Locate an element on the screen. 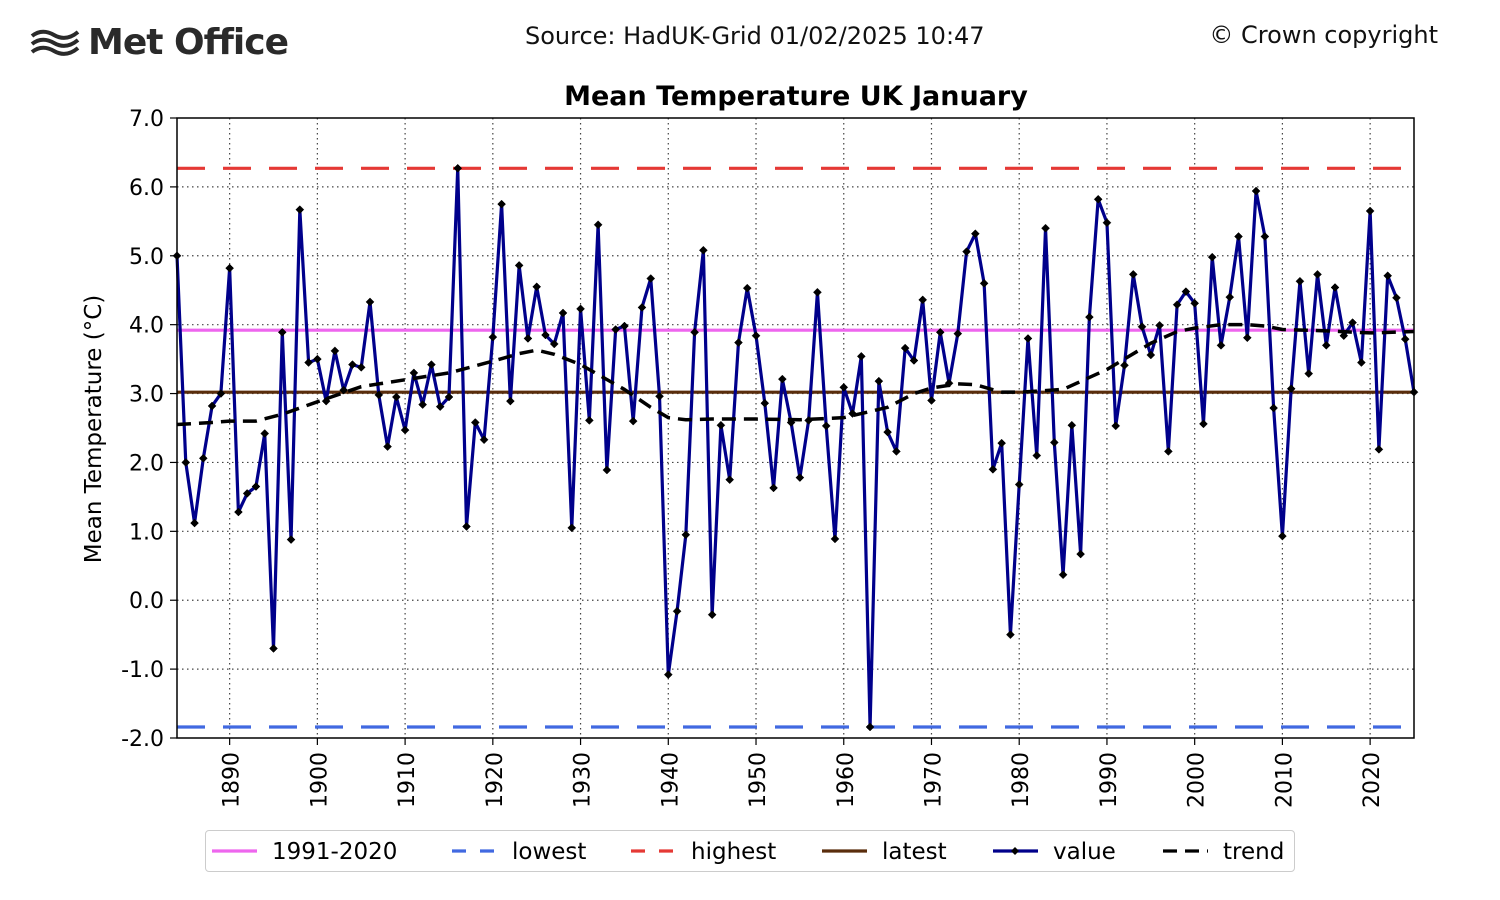  x-tick-label: 1990 is located at coordinates (1109, 780).